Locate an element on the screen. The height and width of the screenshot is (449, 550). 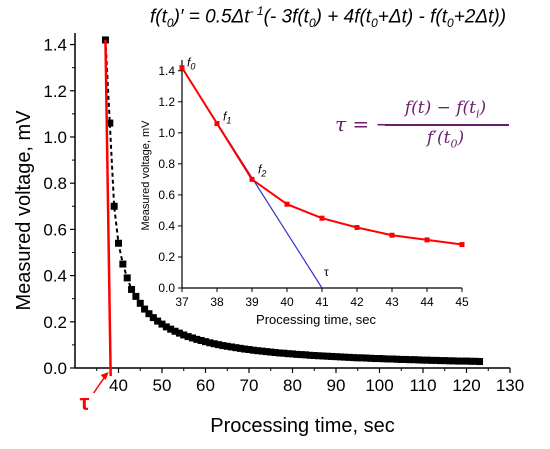
x-tick-label: 40 is located at coordinates (118, 385).